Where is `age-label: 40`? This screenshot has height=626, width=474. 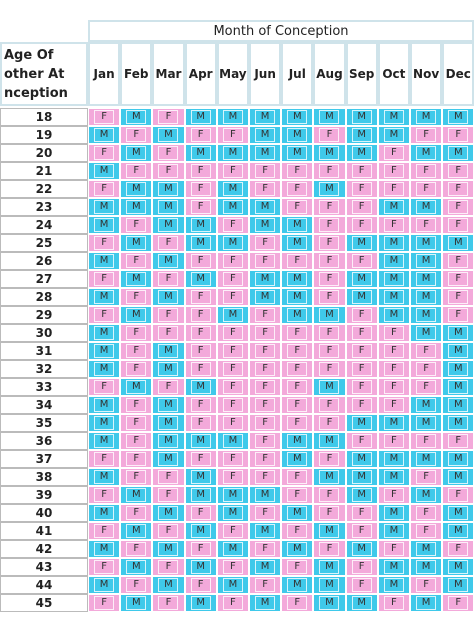 age-label: 40 is located at coordinates (44, 513).